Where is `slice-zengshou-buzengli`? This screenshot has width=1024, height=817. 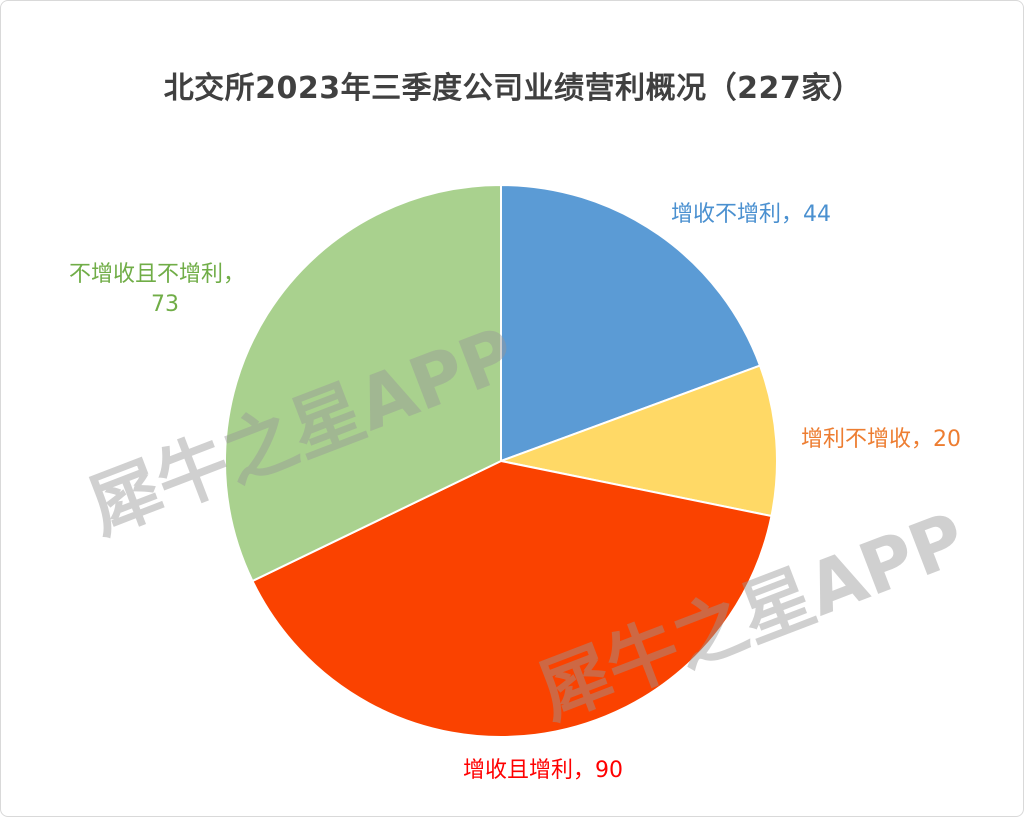
slice-zengshou-buzengli is located at coordinates (631, 323).